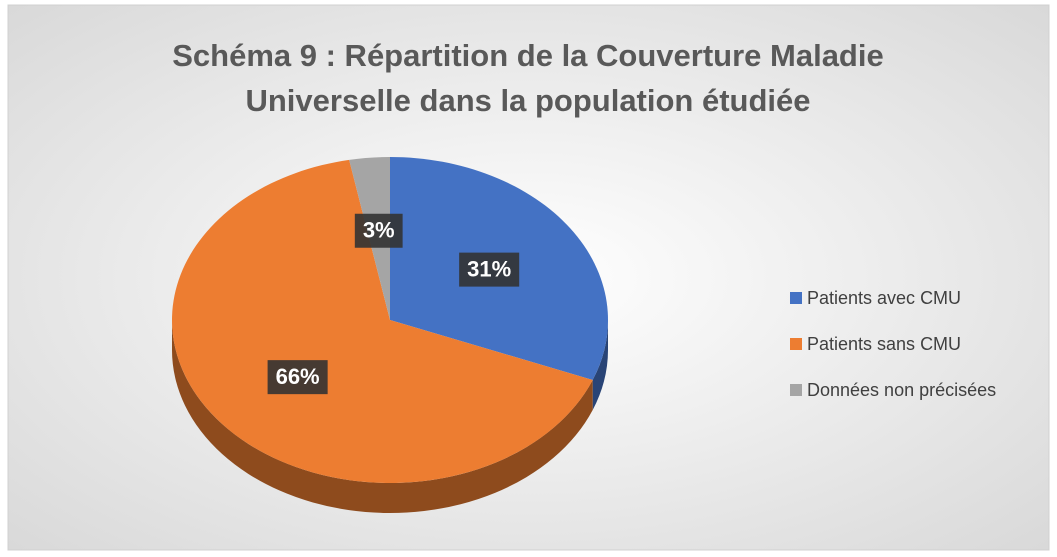 The height and width of the screenshot is (557, 1057). I want to click on data-label: 66%, so click(297, 377).